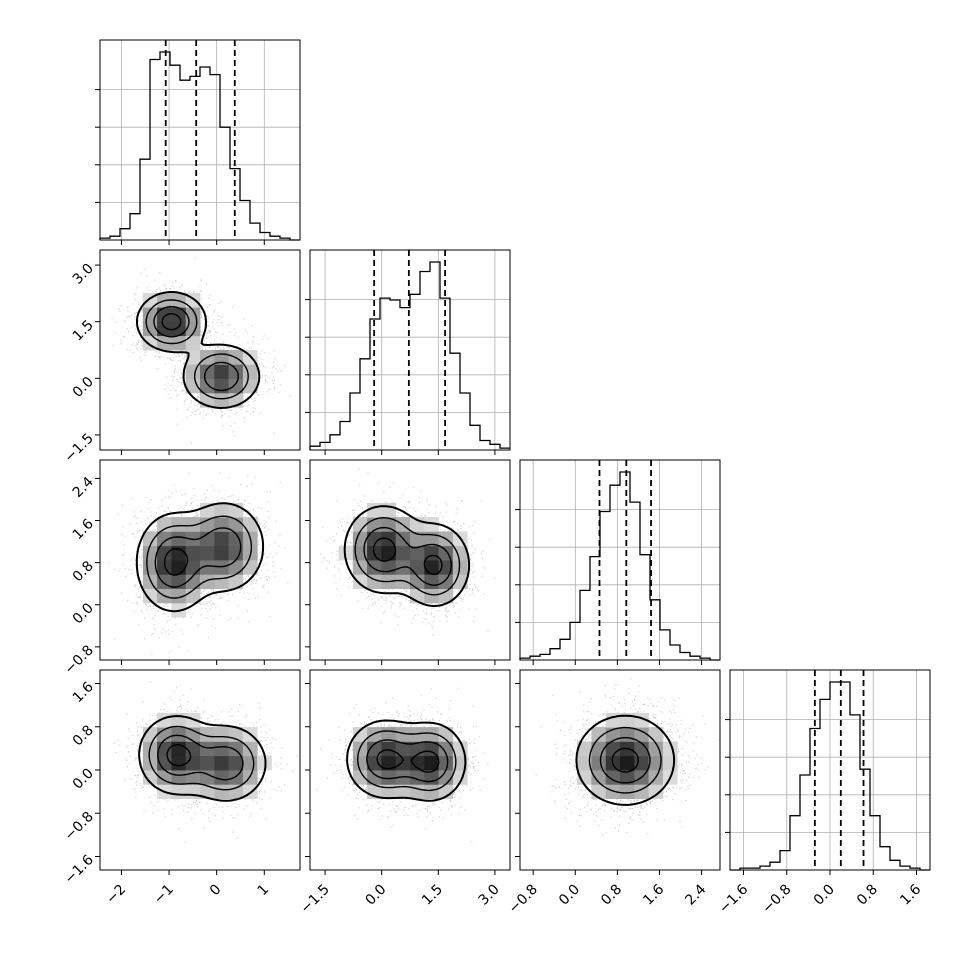 Image resolution: width=970 pixels, height=970 pixels. I want to click on x-tick-label: 0.8, so click(611, 895).